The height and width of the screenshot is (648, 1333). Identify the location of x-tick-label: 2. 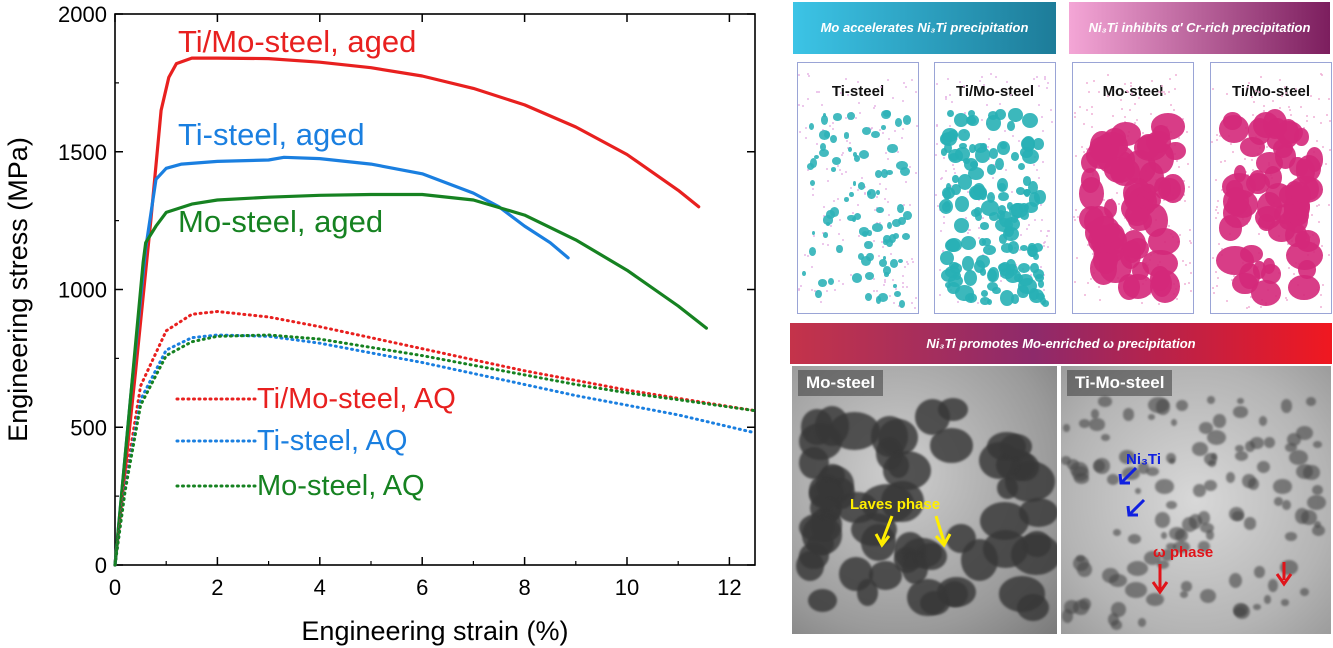
(217, 587).